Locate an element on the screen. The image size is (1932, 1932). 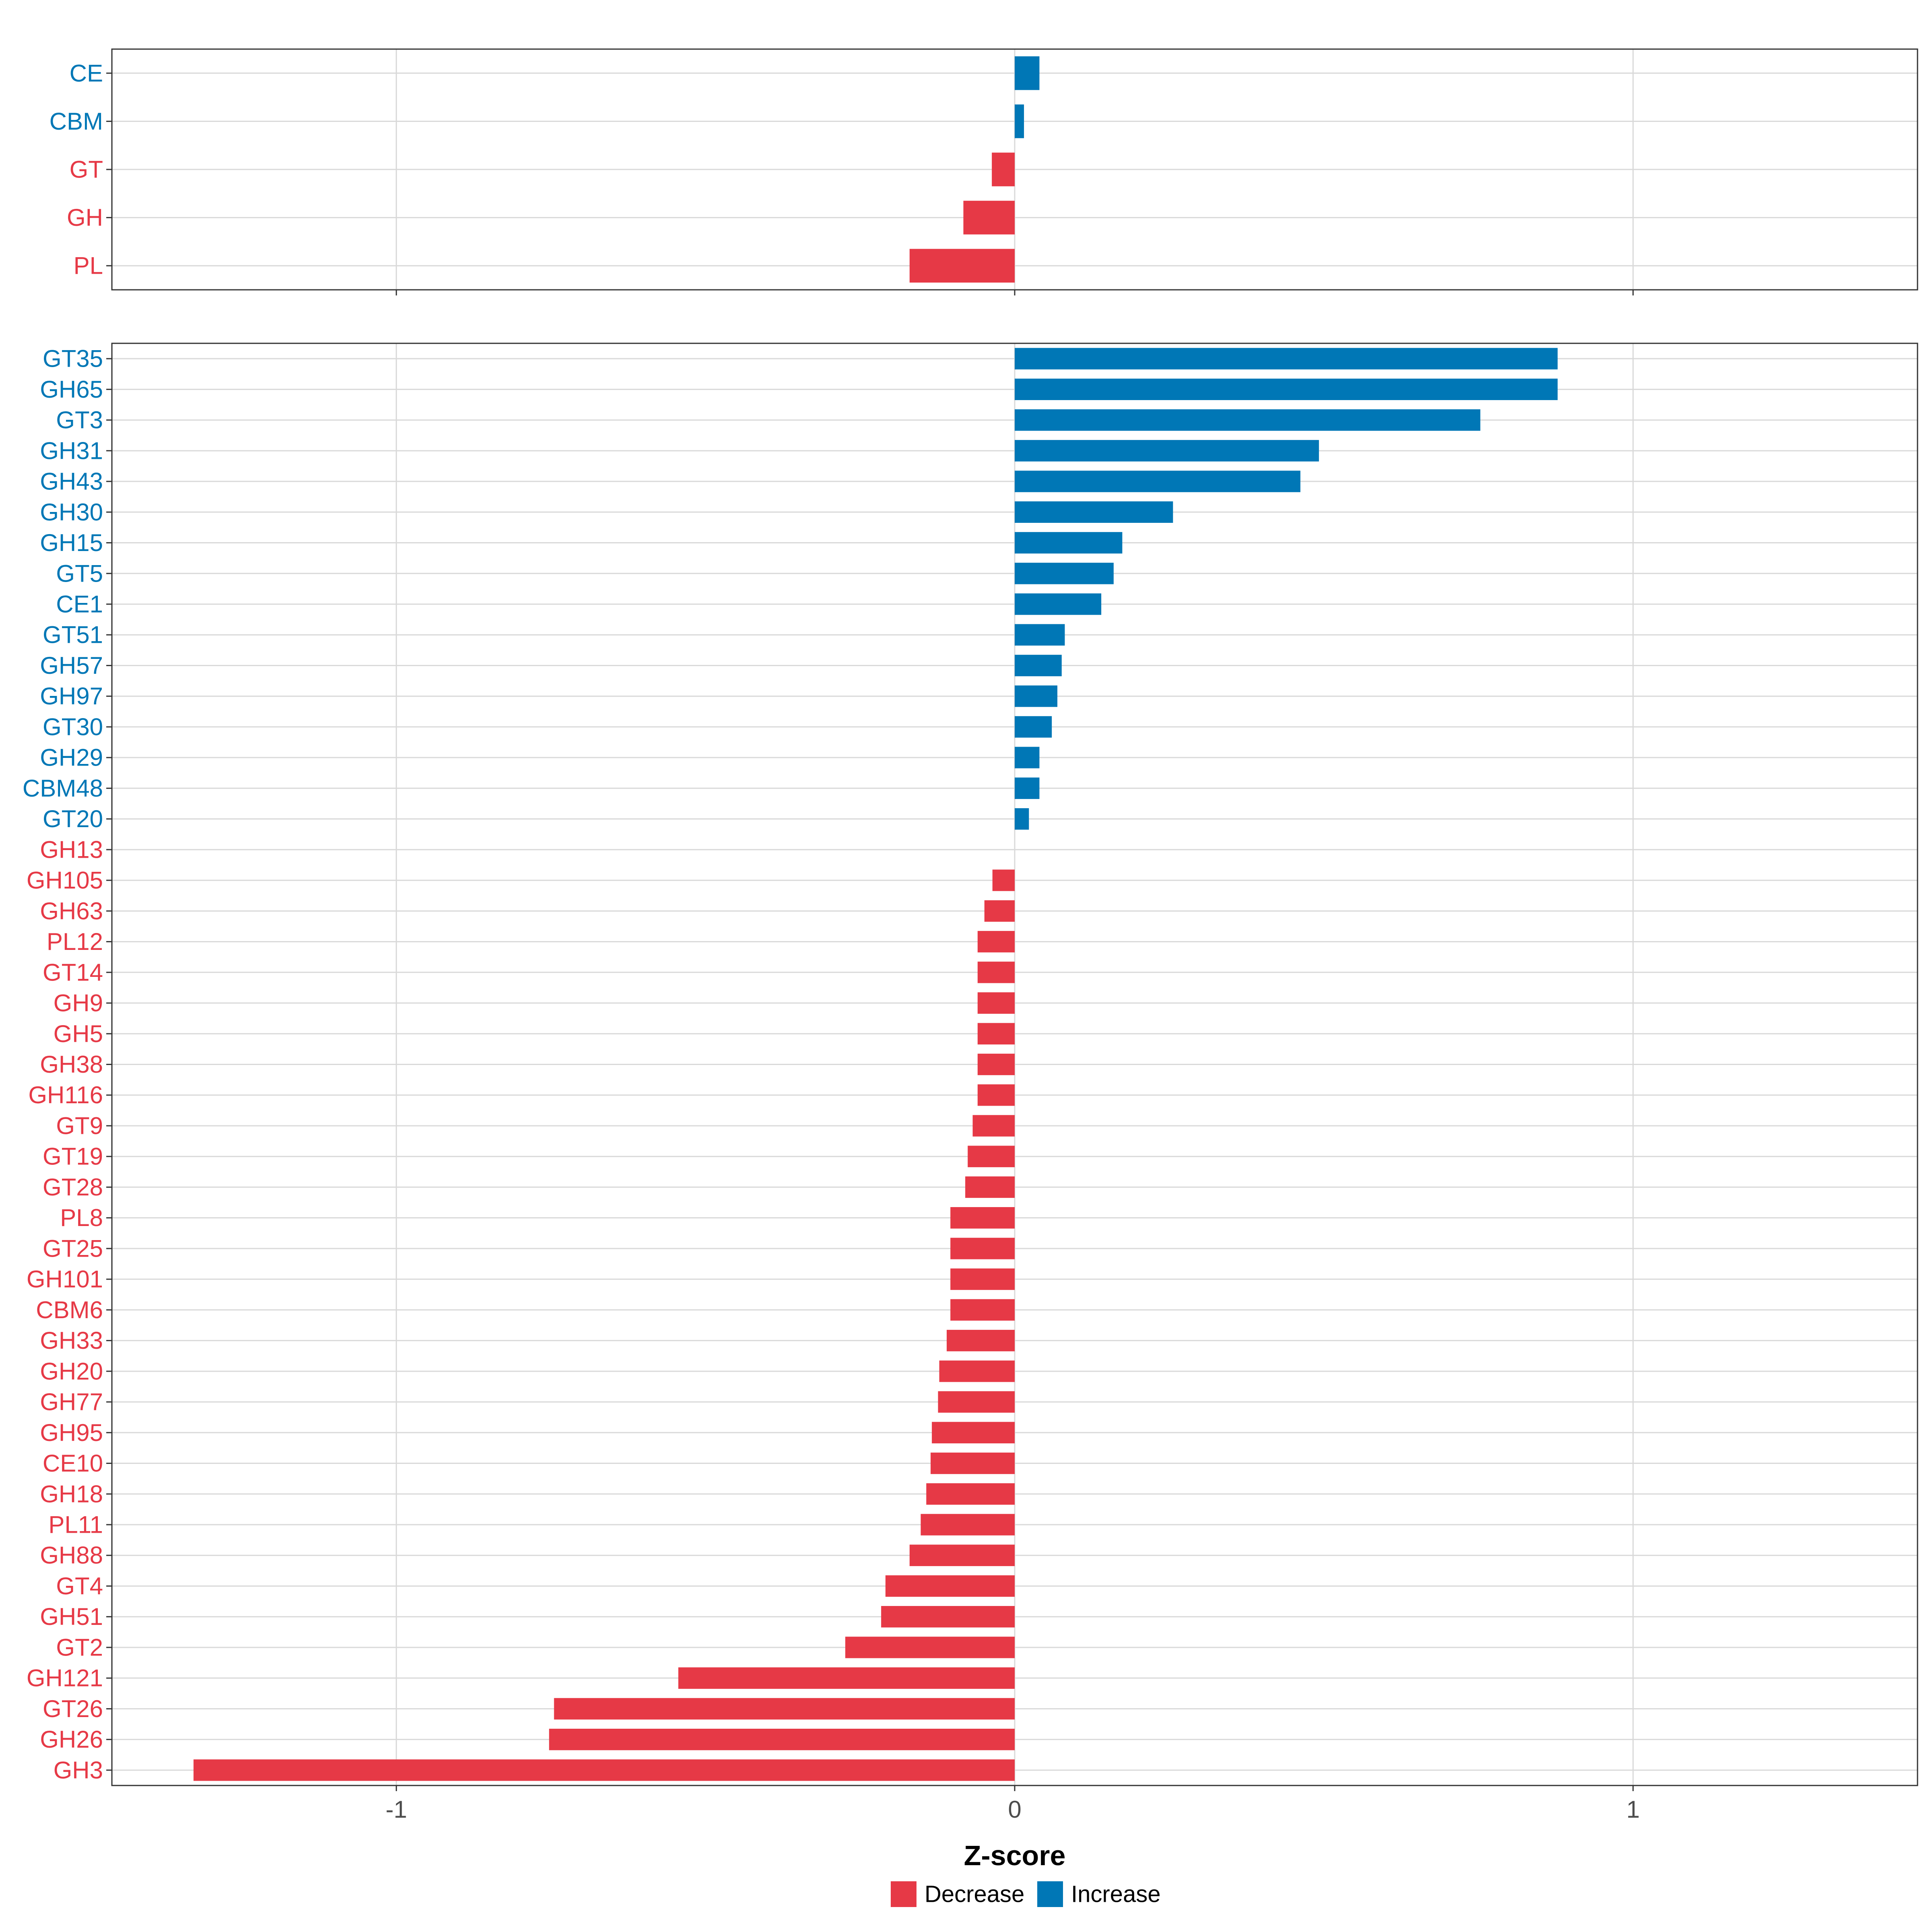
bar-gt20 is located at coordinates (1022, 819).